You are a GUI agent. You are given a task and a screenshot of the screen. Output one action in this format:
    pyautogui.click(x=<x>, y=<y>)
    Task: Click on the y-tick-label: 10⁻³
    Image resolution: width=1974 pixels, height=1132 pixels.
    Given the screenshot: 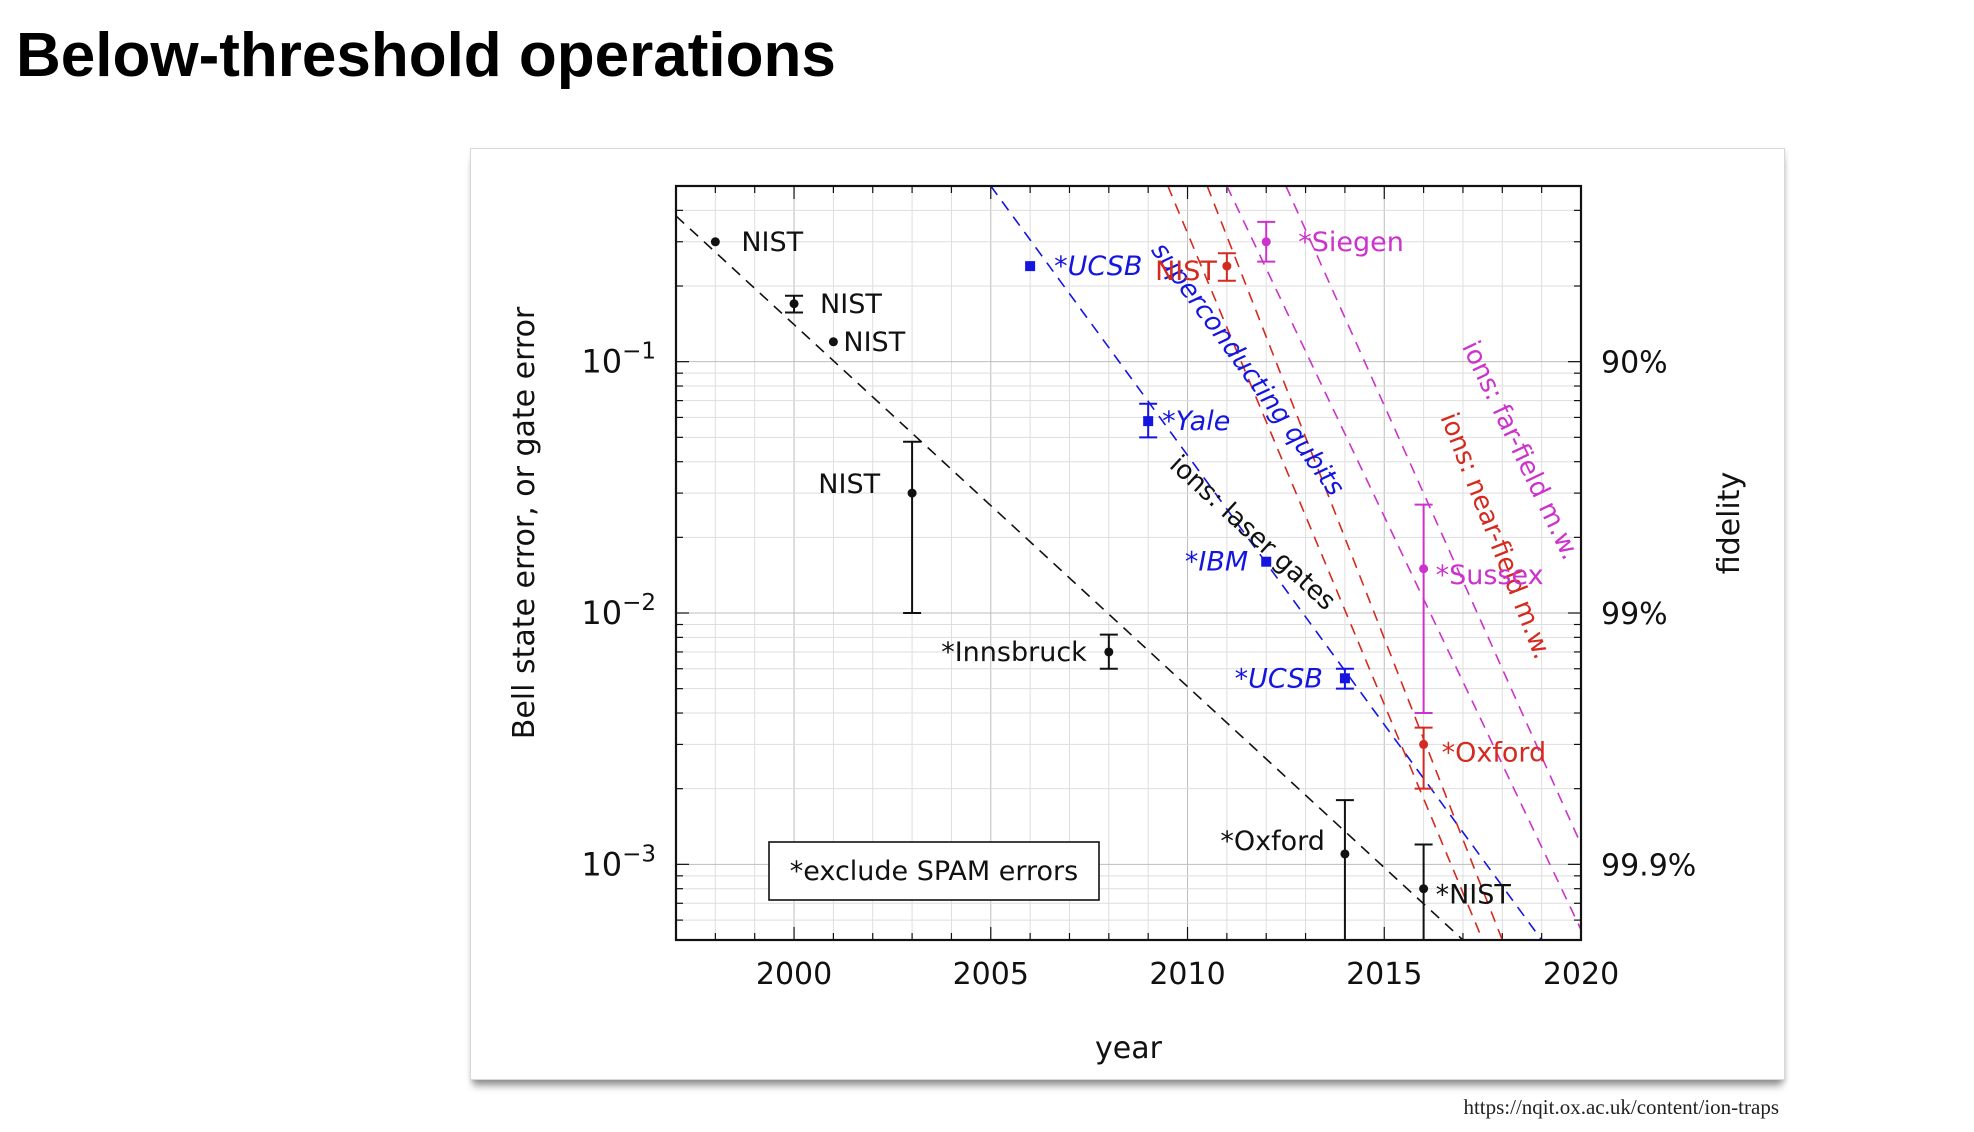 What is the action you would take?
    pyautogui.click(x=618, y=862)
    